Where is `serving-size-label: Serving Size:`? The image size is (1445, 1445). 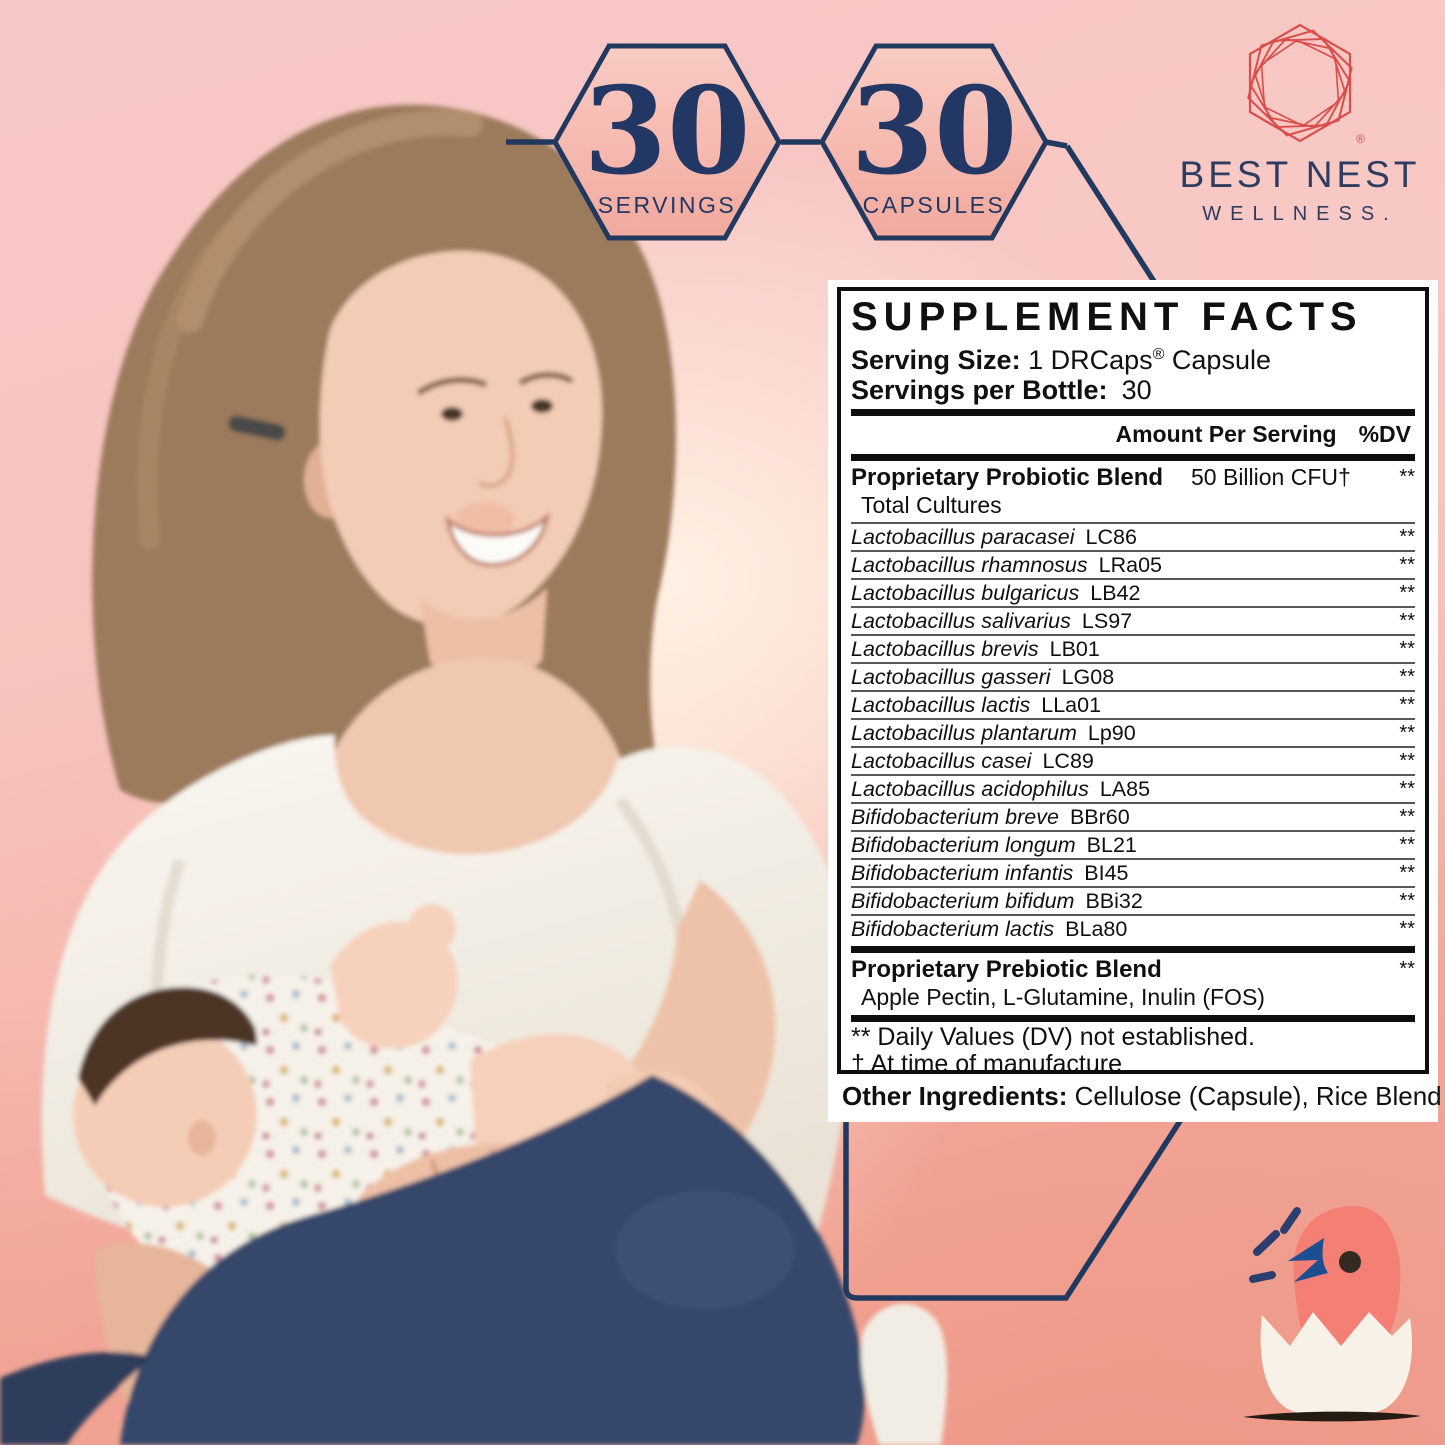
serving-size-label: Serving Size: is located at coordinates (936, 360).